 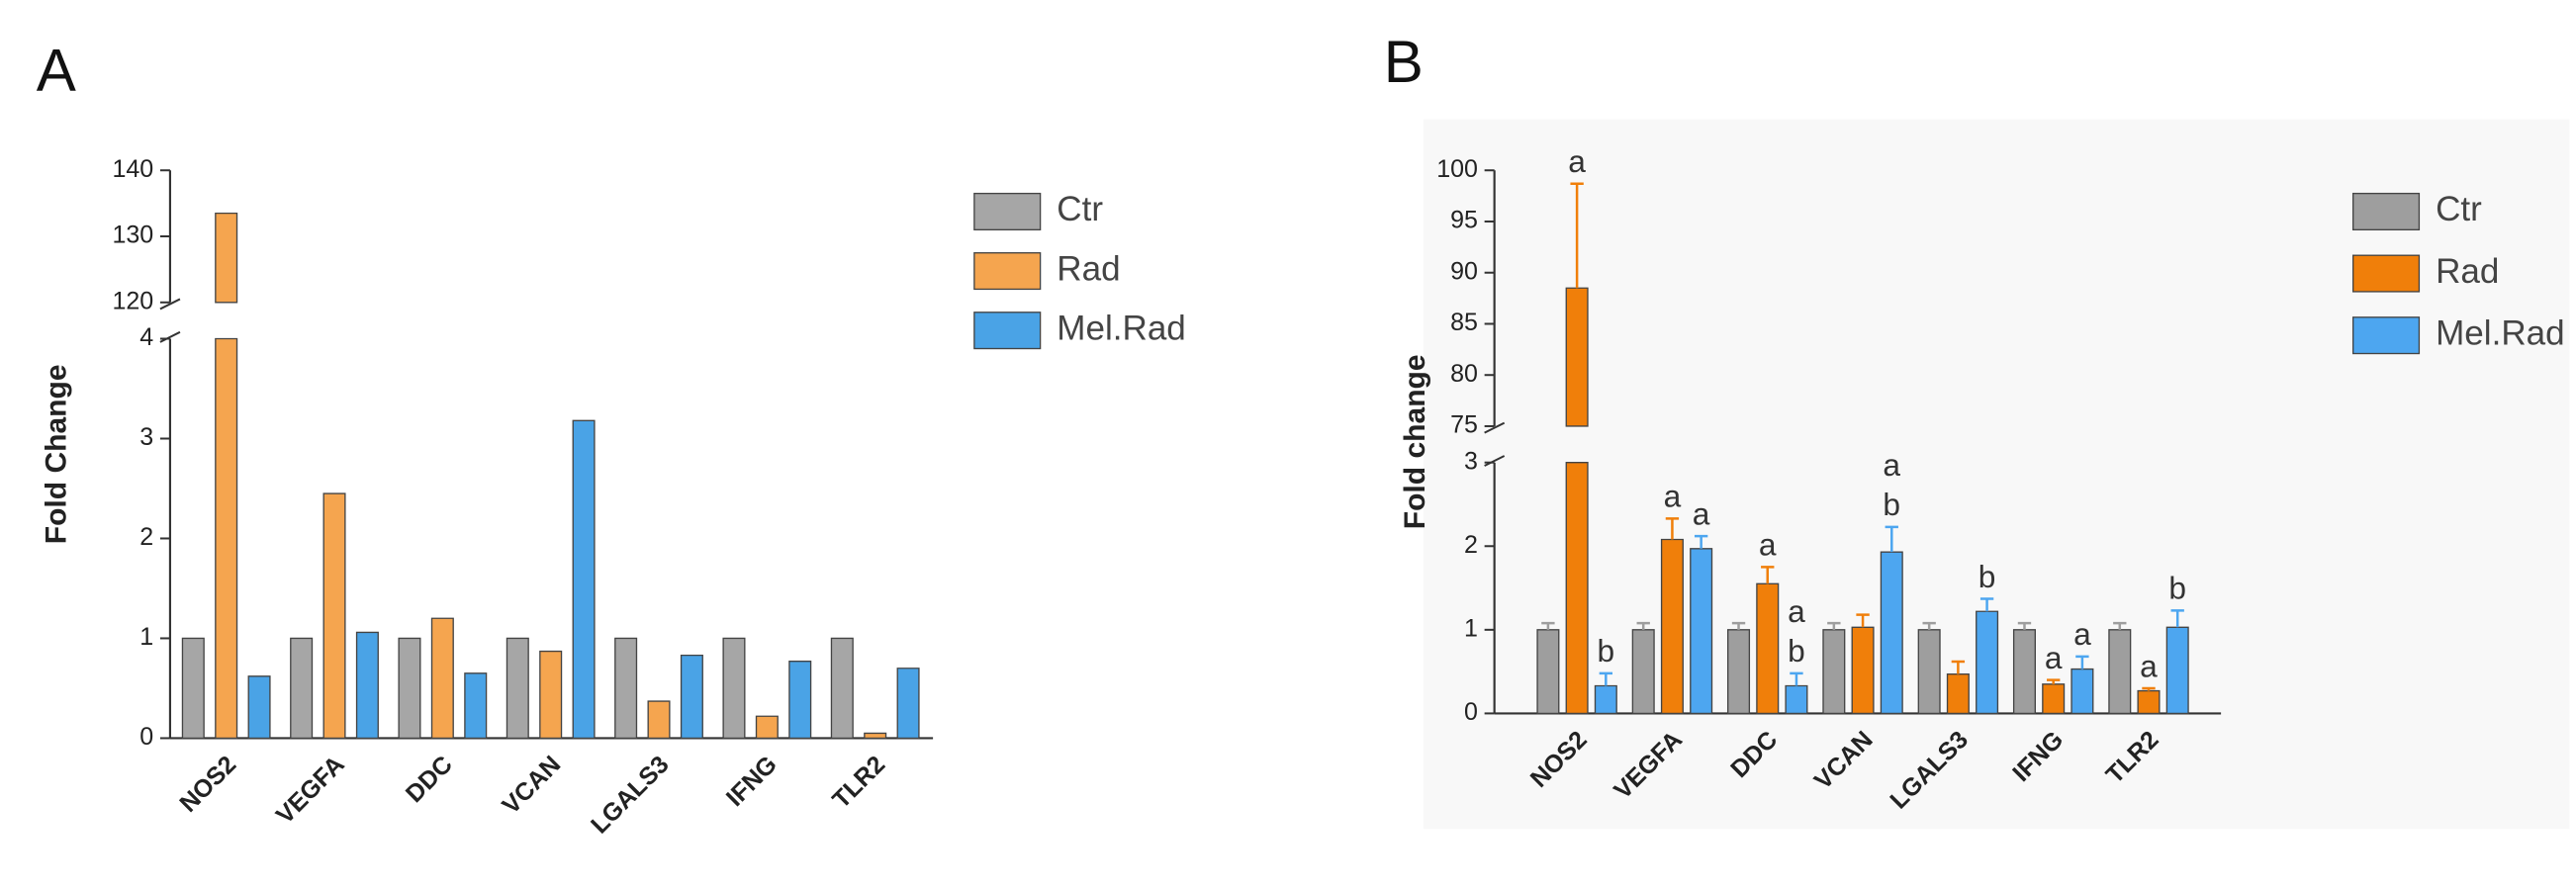 What do you see at coordinates (1088, 268) in the screenshot?
I see `legend-label: Rad` at bounding box center [1088, 268].